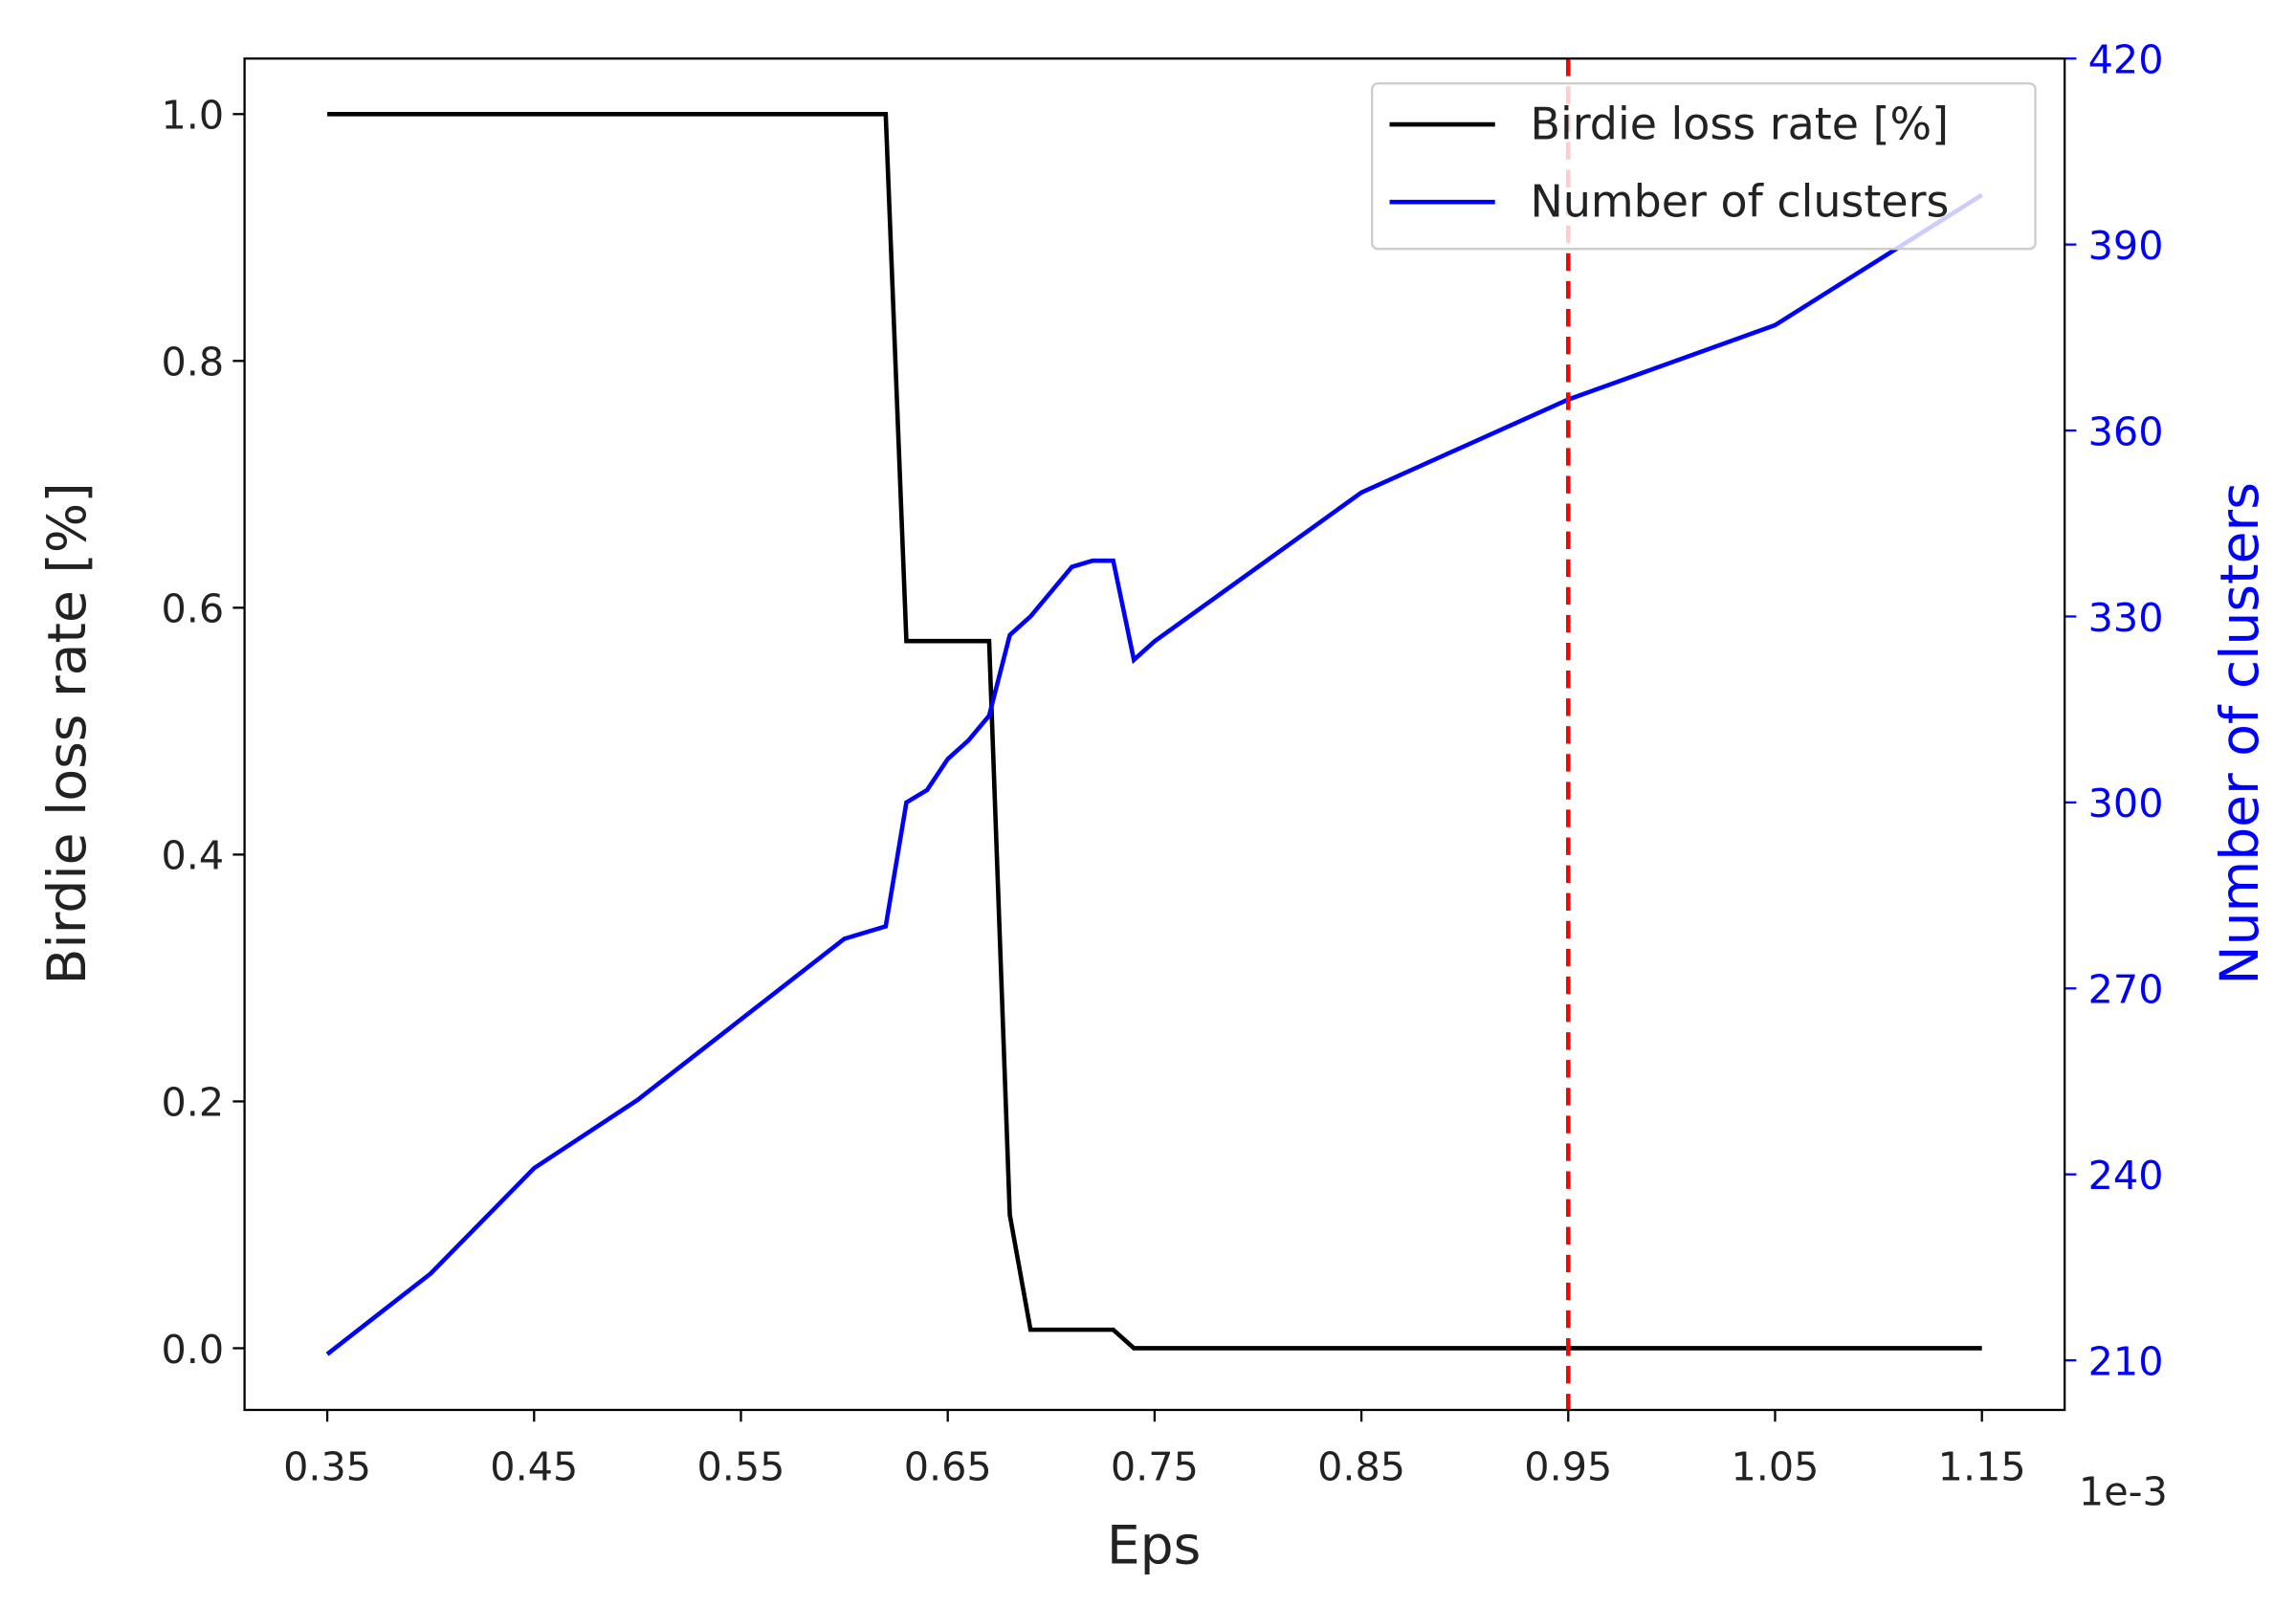  Describe the element at coordinates (948, 1466) in the screenshot. I see `x-tick-label: 0.65` at that location.